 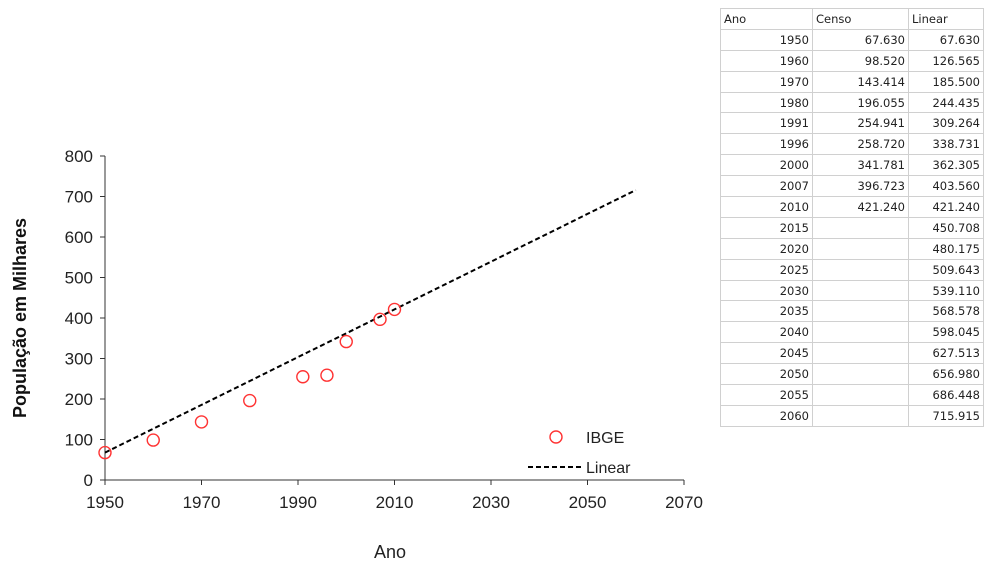 I want to click on cell-linear: 450.708, so click(x=946, y=227).